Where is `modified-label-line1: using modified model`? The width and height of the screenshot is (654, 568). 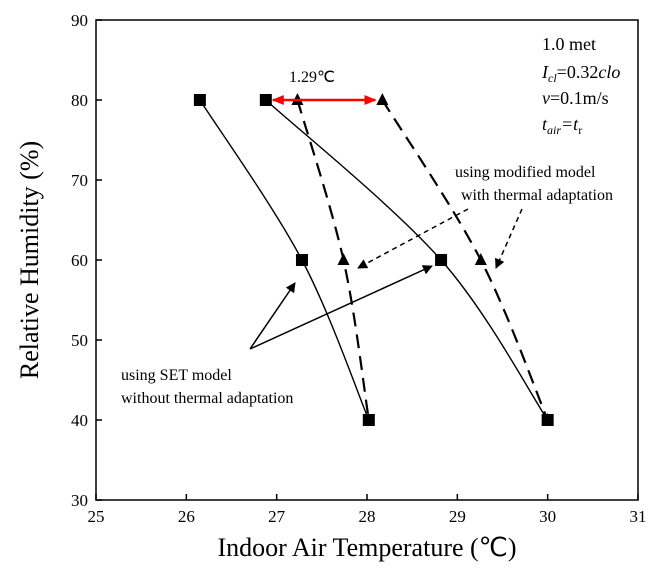 modified-label-line1: using modified model is located at coordinates (525, 172).